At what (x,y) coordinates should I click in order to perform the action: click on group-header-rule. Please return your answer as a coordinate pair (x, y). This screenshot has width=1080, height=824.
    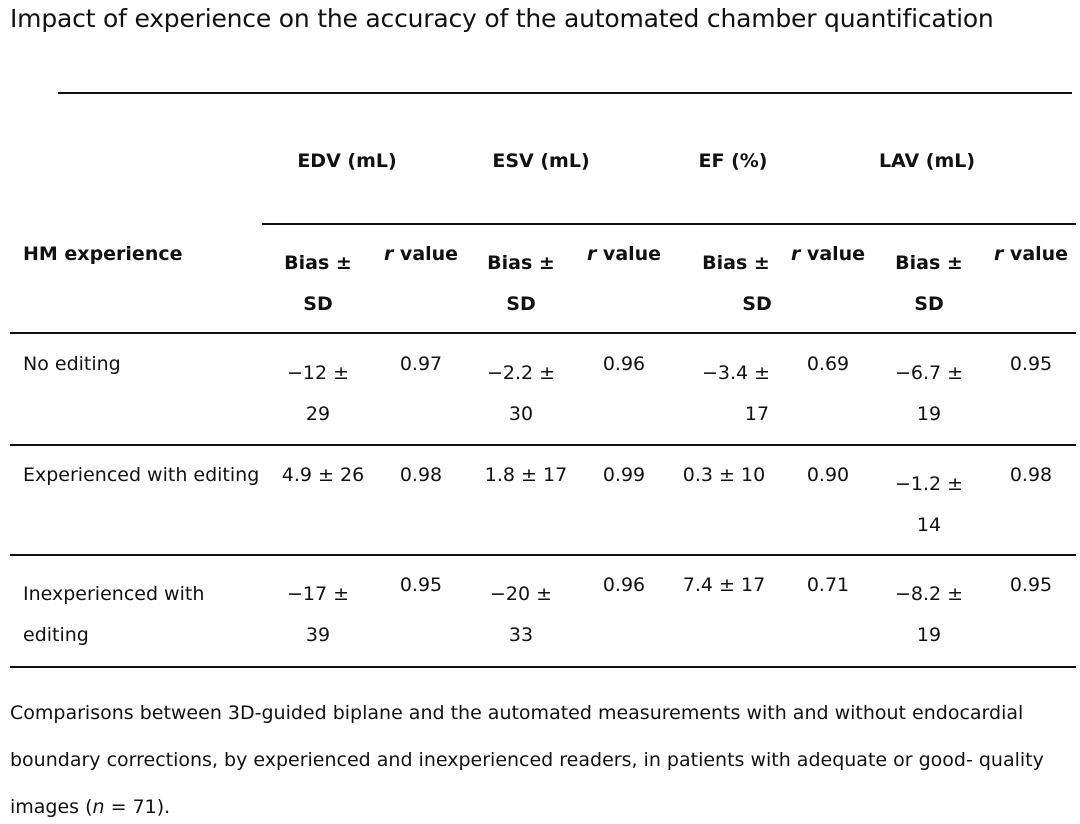
    Looking at the image, I should click on (669, 224).